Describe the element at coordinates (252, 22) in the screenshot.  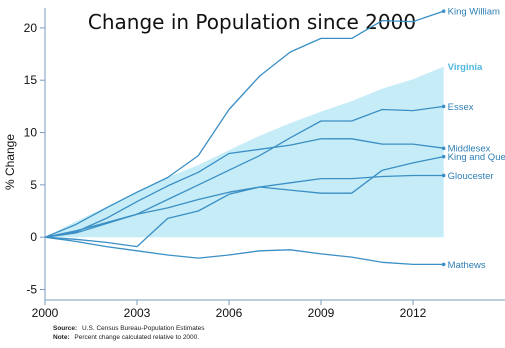
I see `chart-title: Change in Population since 2000` at that location.